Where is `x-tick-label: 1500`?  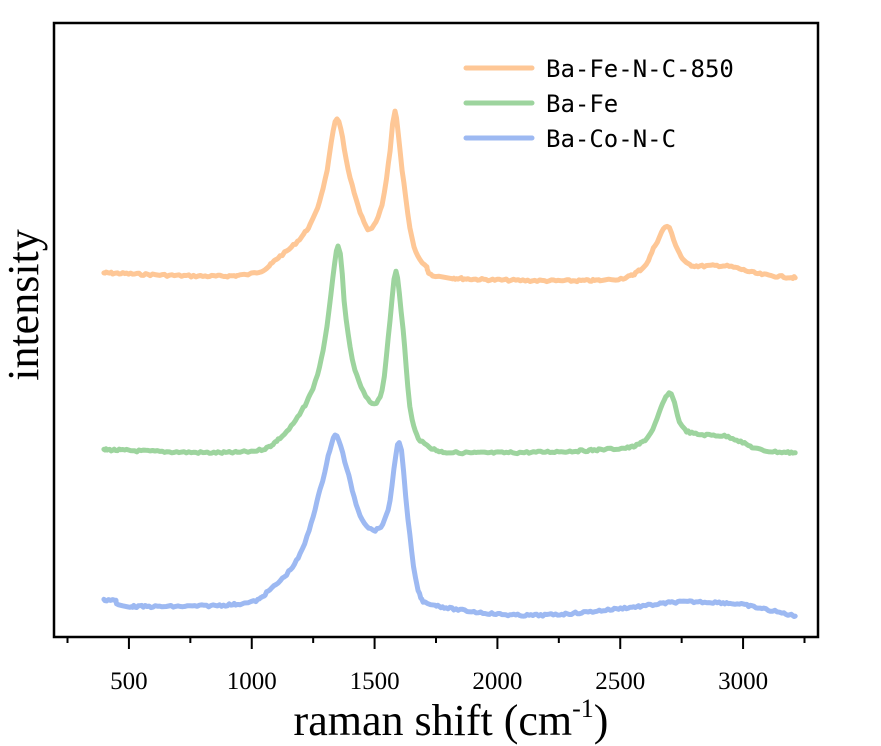
x-tick-label: 1500 is located at coordinates (375, 681).